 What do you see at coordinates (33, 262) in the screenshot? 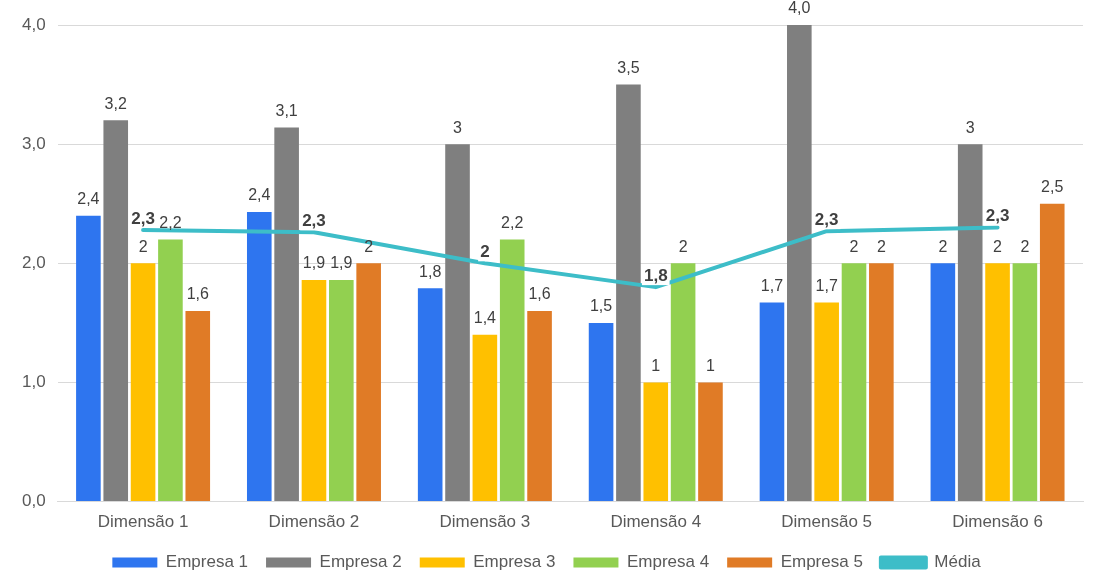
I see `y-tick-label: 2,0` at bounding box center [33, 262].